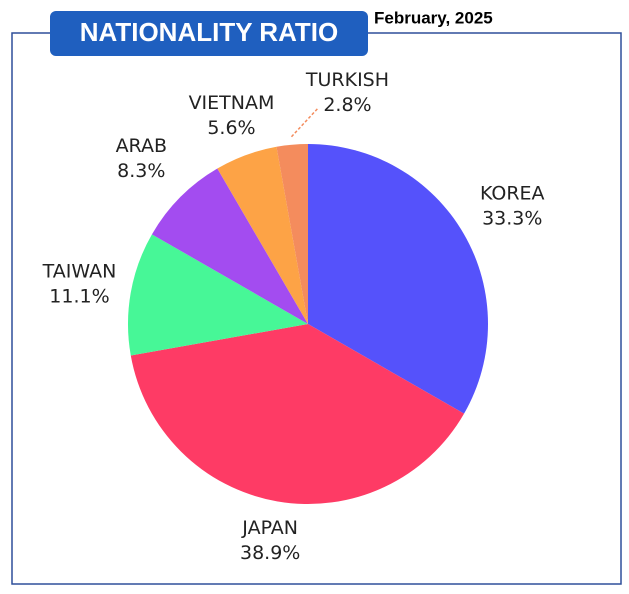  What do you see at coordinates (79, 272) in the screenshot?
I see `slice-label: TAIWAN` at bounding box center [79, 272].